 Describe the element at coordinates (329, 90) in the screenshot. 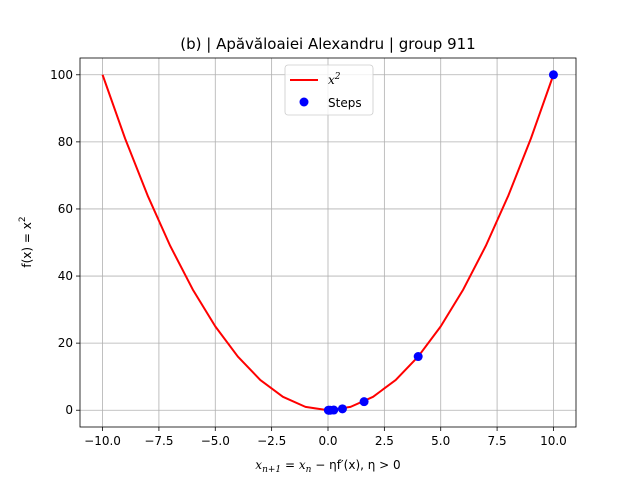

I see `legend: x2 Steps` at that location.